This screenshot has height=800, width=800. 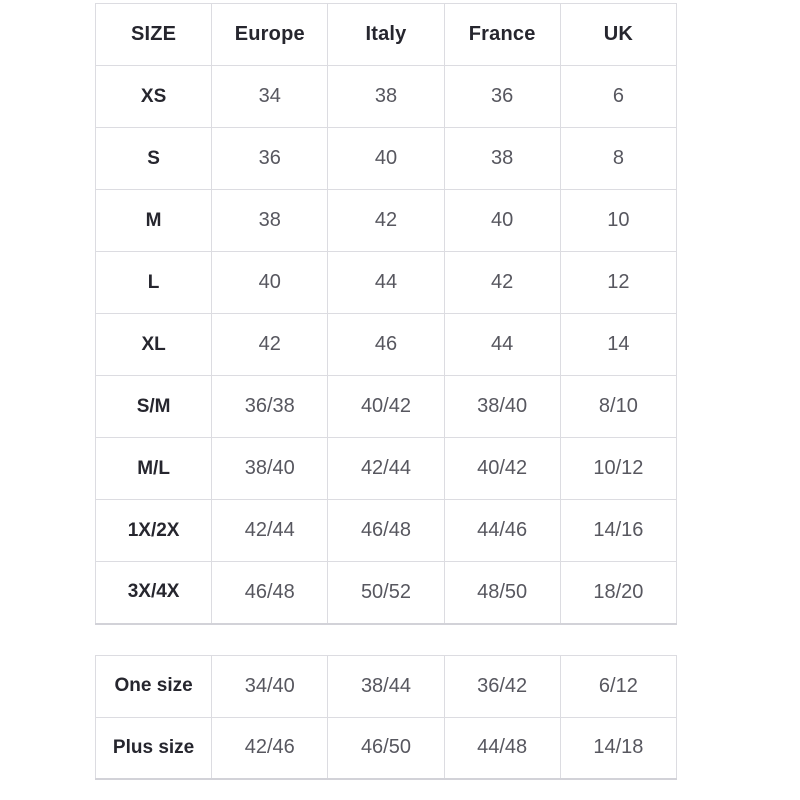 What do you see at coordinates (270, 686) in the screenshot?
I see `size-value-europe: 34/40` at bounding box center [270, 686].